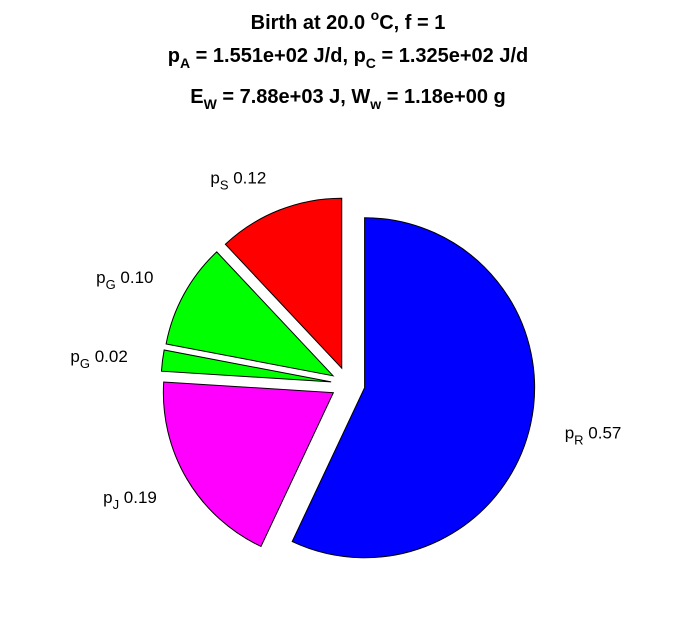 The width and height of the screenshot is (696, 618). Describe the element at coordinates (138, 497) in the screenshot. I see `slice-label-value: 0.19` at that location.